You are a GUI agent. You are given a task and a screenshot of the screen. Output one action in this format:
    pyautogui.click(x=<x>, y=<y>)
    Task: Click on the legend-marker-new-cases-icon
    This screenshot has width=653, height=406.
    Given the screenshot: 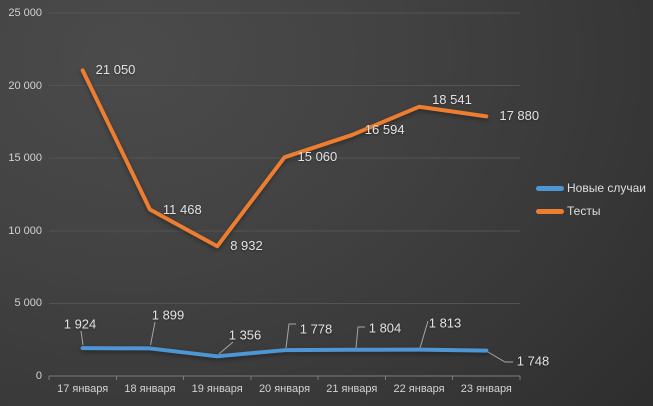 What is the action you would take?
    pyautogui.click(x=550, y=188)
    